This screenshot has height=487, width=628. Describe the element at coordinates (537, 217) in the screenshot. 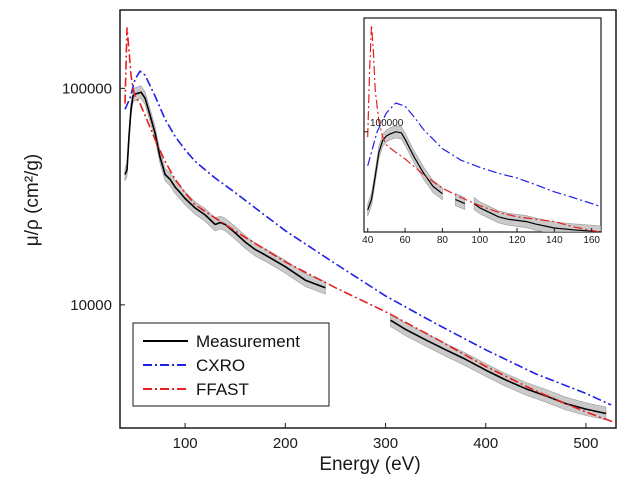

I see `inset-series-measurement-seg2` at that location.